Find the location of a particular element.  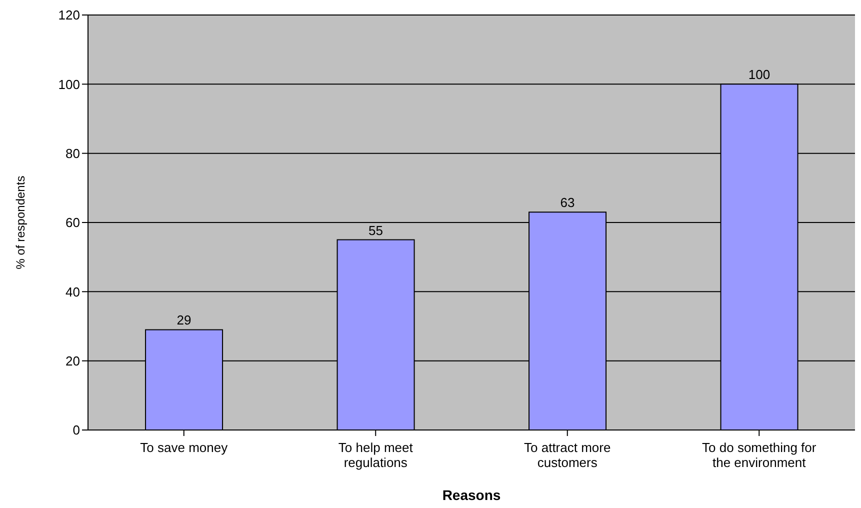

x-tick-label: To save money is located at coordinates (184, 447).